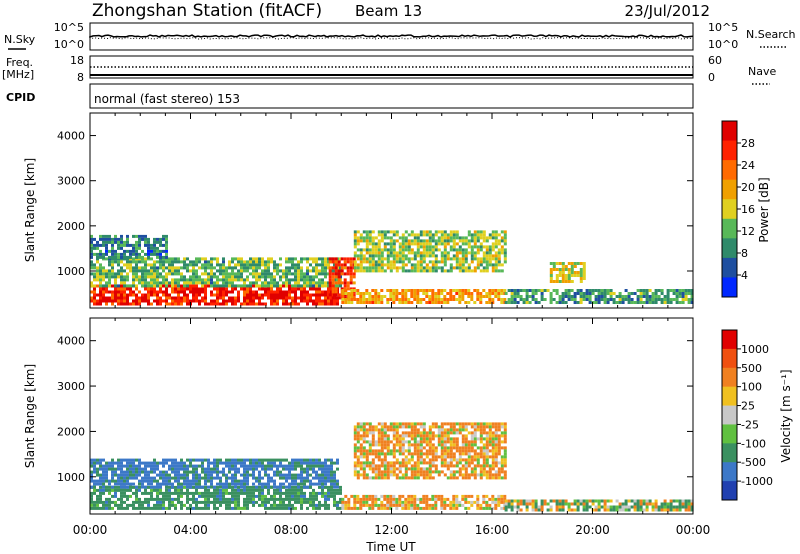  What do you see at coordinates (751, 368) in the screenshot?
I see `colorbar-tick-label: 500` at bounding box center [751, 368].